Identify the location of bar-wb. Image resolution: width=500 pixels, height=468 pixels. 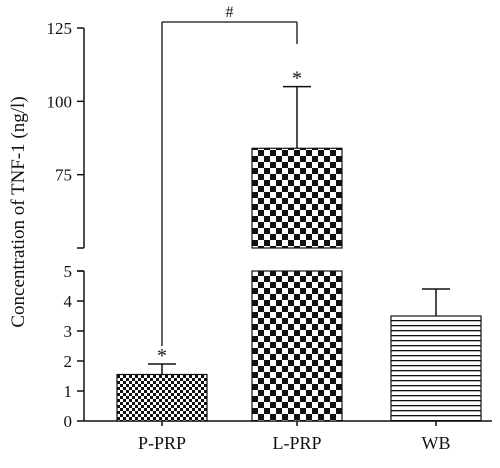
(436, 368).